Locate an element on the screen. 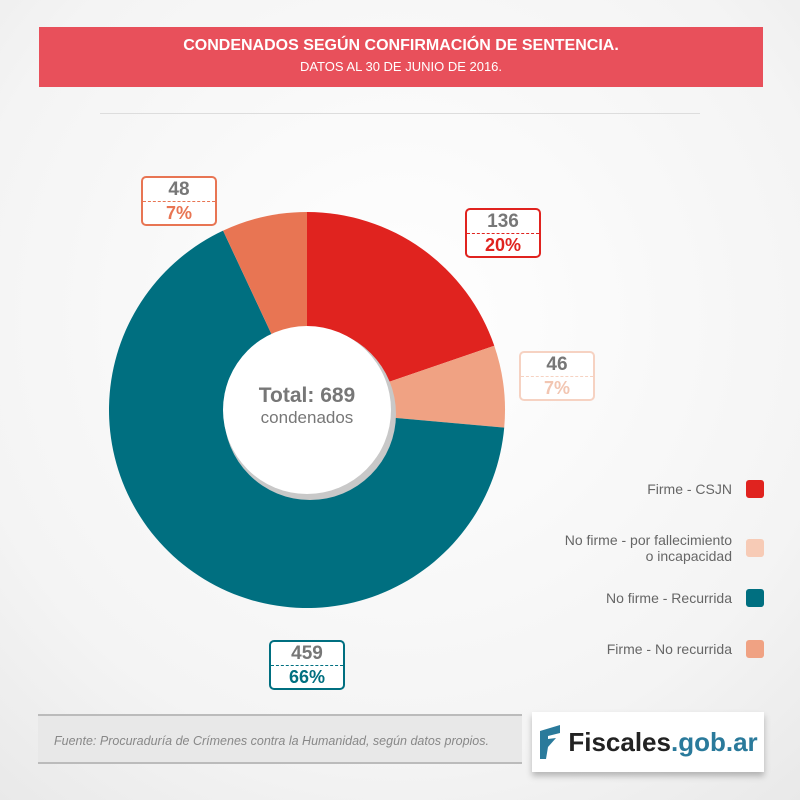 The width and height of the screenshot is (800, 800). data-label-no-firme-recurrida: 459 66% is located at coordinates (307, 665).